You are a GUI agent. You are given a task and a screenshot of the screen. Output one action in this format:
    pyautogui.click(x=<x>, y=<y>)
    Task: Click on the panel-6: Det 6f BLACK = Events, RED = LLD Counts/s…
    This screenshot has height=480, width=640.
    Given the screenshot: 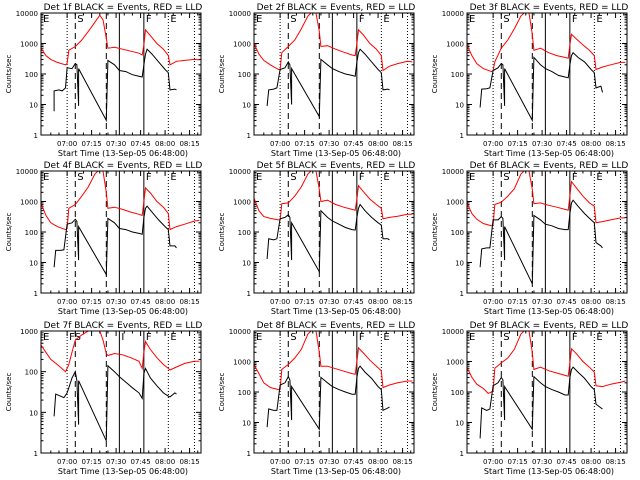 What is the action you would take?
    pyautogui.click(x=529, y=238)
    